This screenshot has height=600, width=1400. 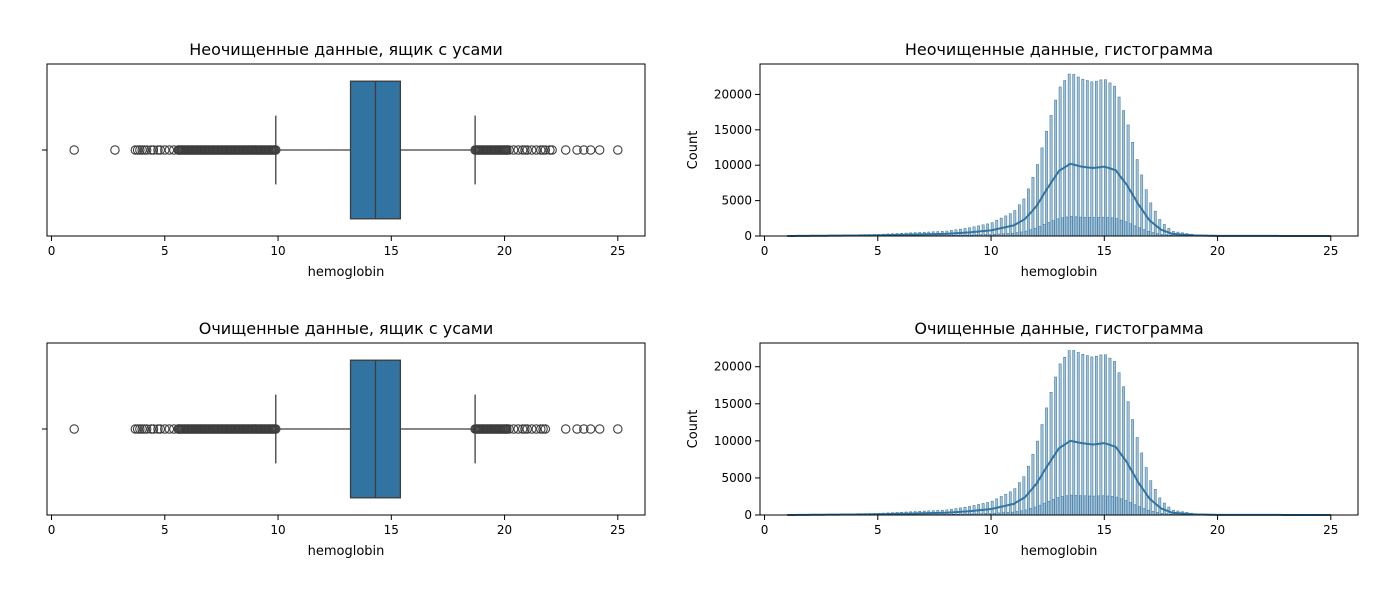 I want to click on raw-histogram-title: Неочищенные данные, гистограмма, so click(x=1059, y=49).